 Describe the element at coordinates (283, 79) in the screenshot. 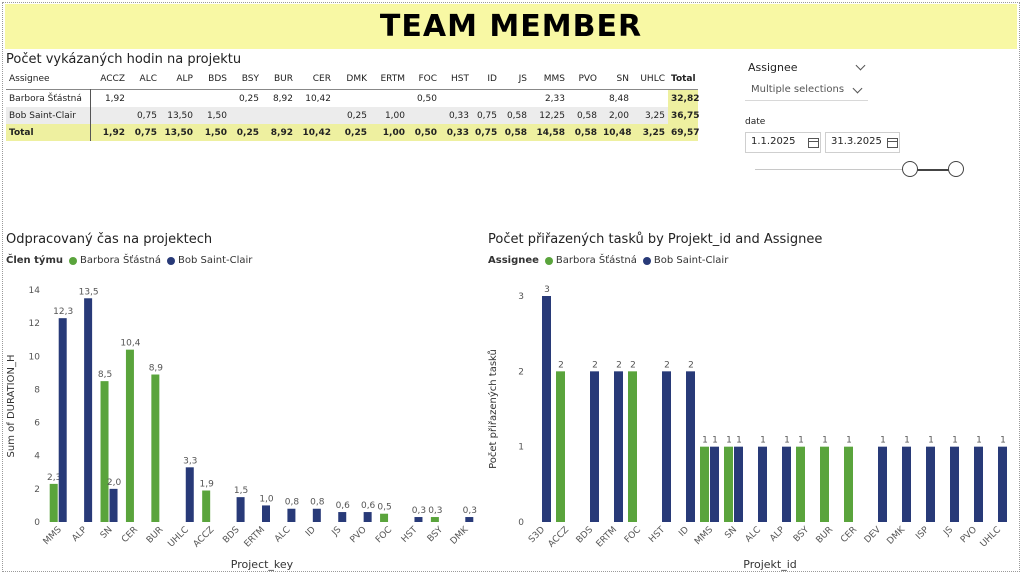

I see `matrix-header-cell: BUR` at that location.